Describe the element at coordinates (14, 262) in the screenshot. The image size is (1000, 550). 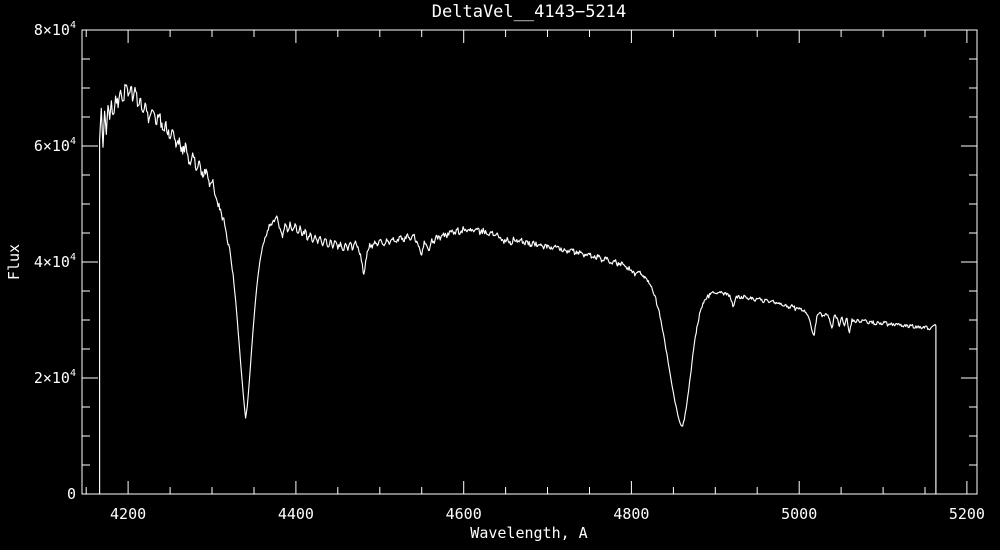
I see `y-axis-label: Flux` at that location.